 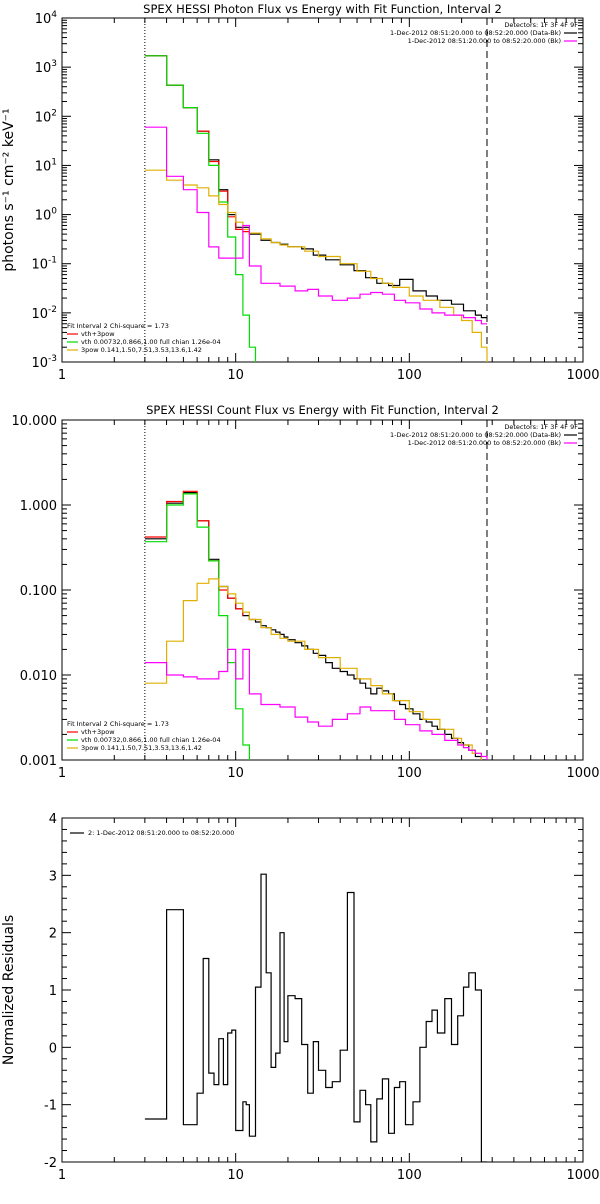 I want to click on y-tick-label: 0.100, so click(x=38, y=591).